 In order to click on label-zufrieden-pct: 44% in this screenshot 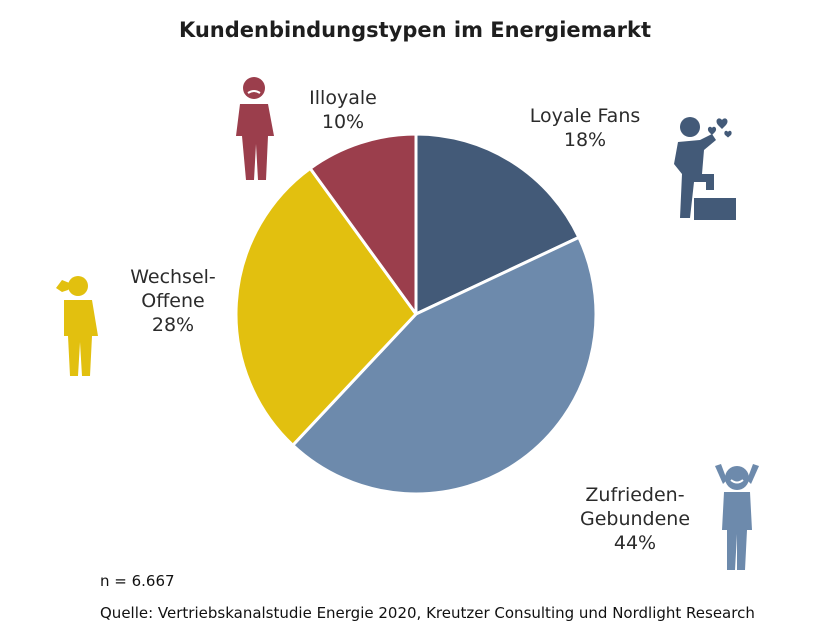, I will do `click(635, 543)`.